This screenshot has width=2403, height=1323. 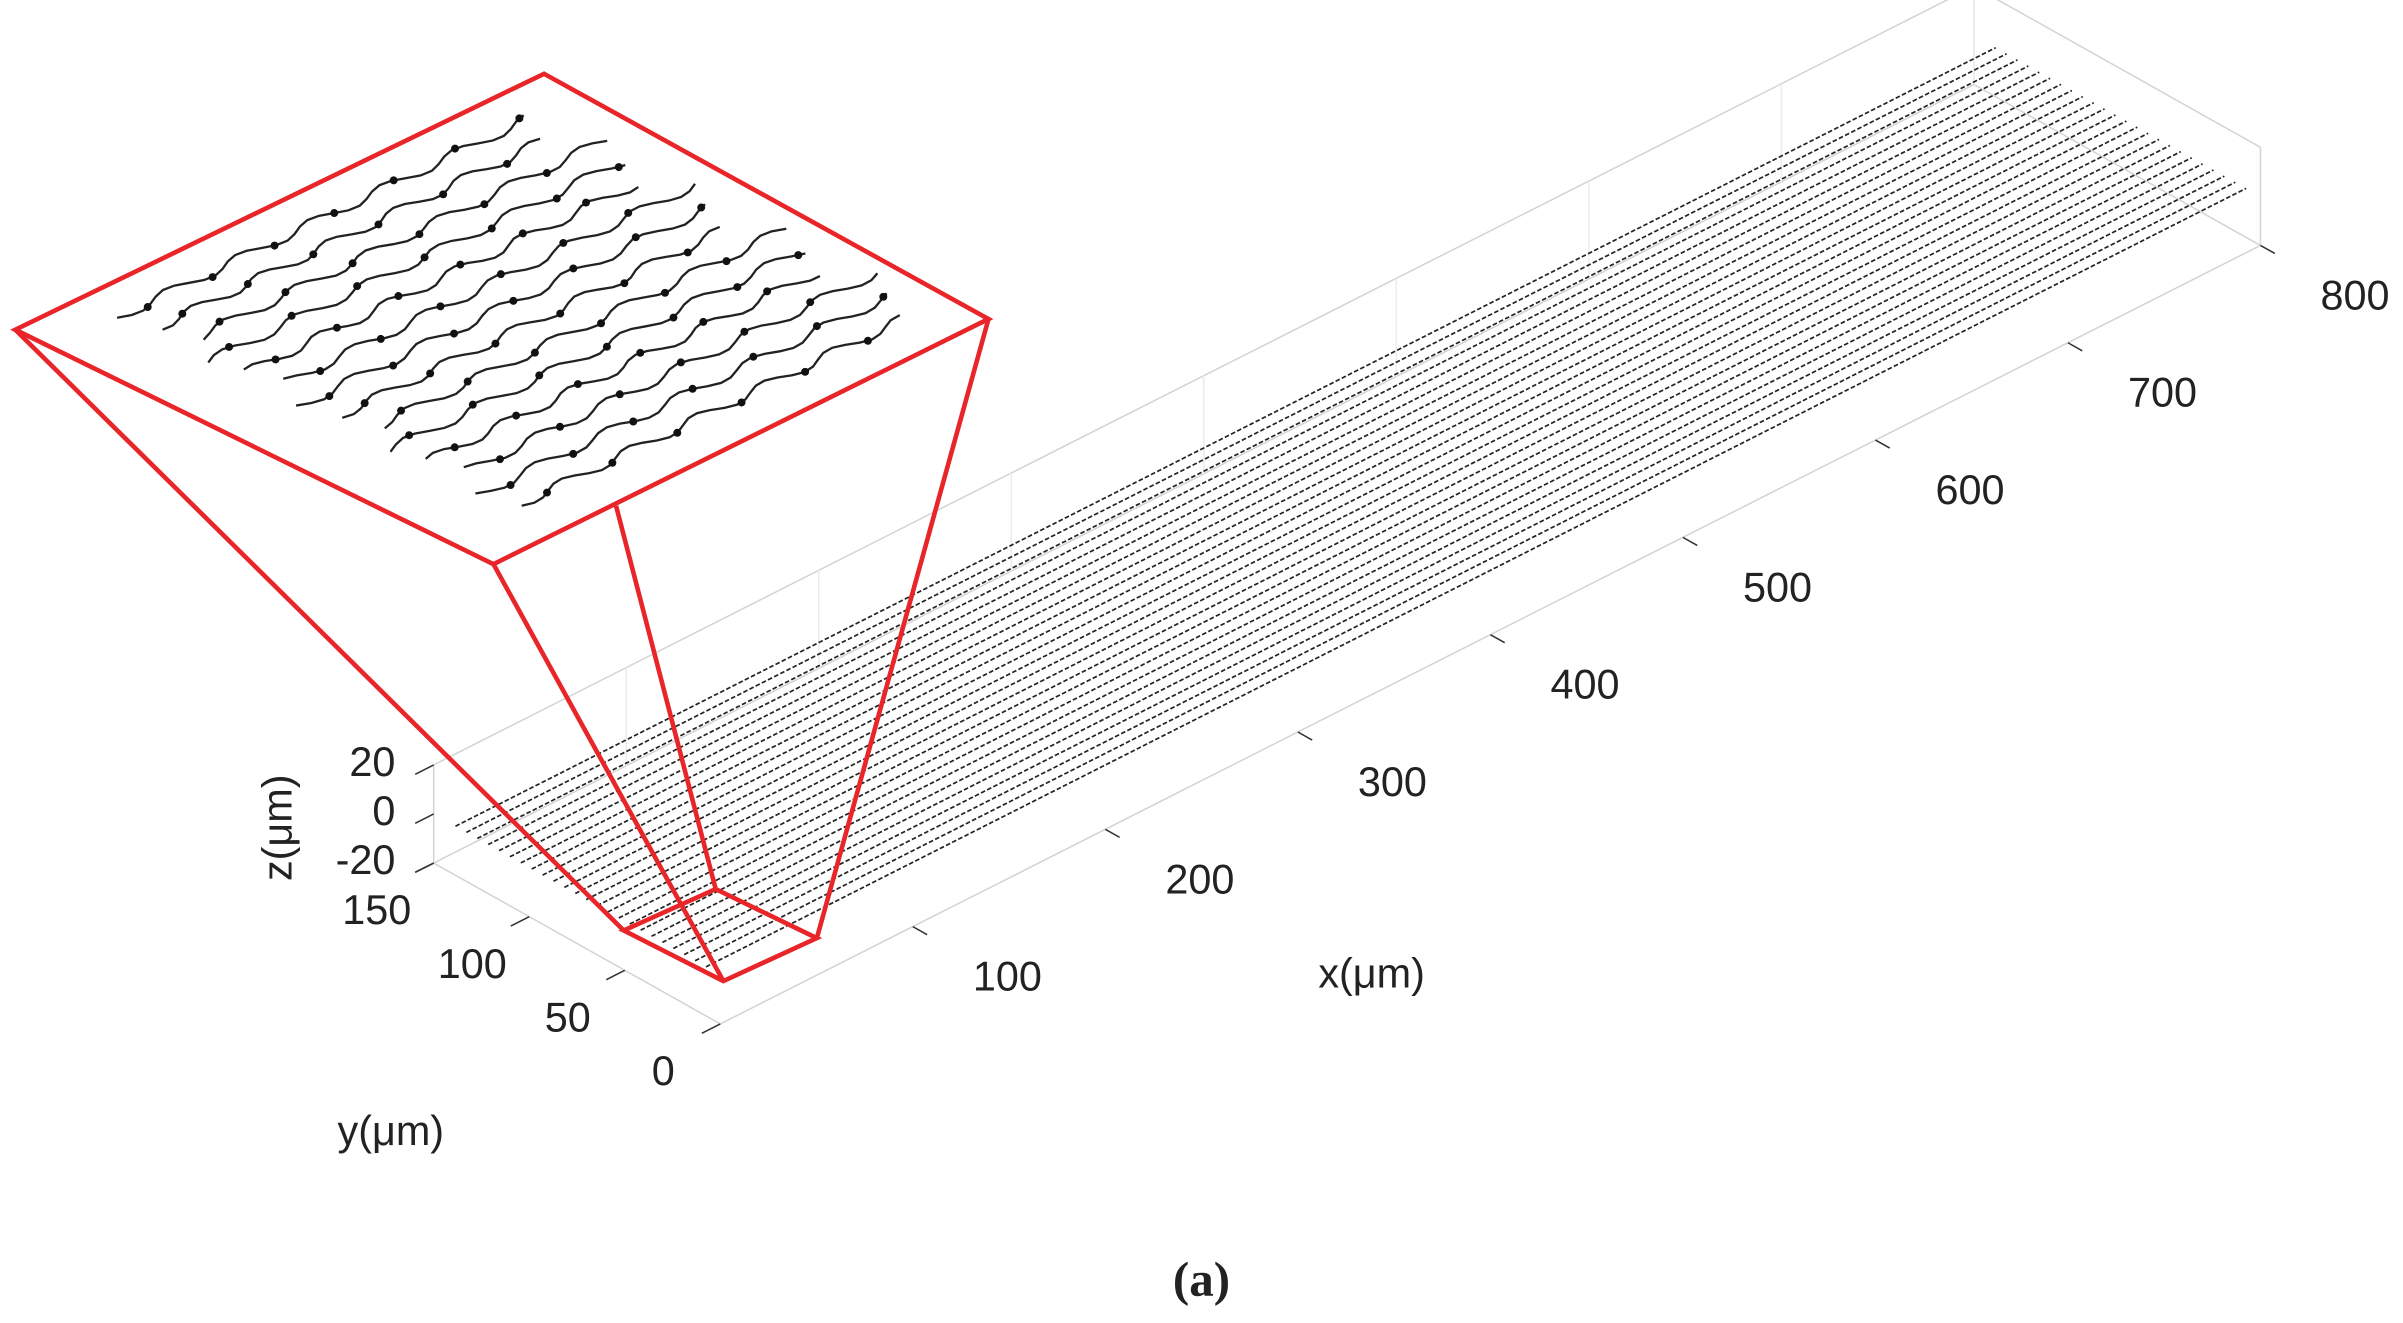 What do you see at coordinates (2355, 295) in the screenshot?
I see `x-tick-label: 800` at bounding box center [2355, 295].